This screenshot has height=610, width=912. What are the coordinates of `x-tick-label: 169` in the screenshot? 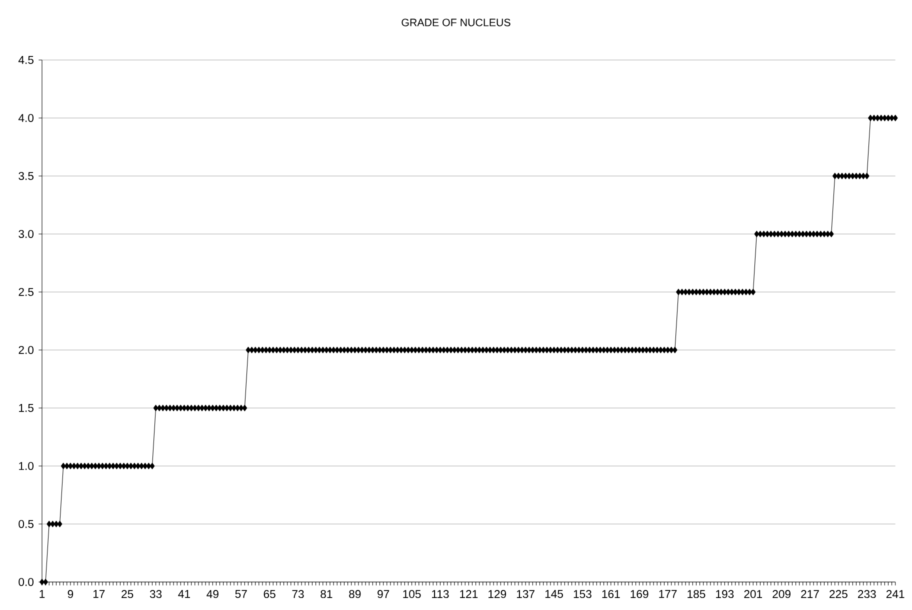 It's located at (639, 594).